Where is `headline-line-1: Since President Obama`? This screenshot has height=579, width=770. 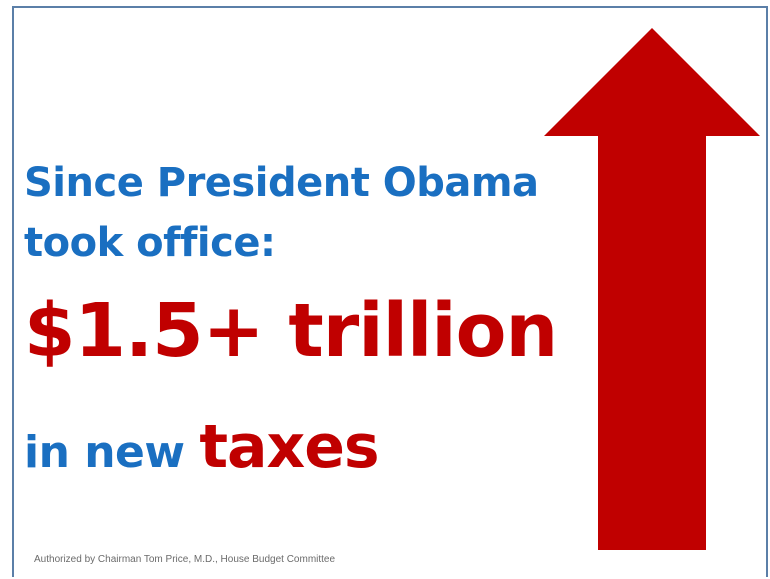 headline-line-1: Since President Obama is located at coordinates (281, 183).